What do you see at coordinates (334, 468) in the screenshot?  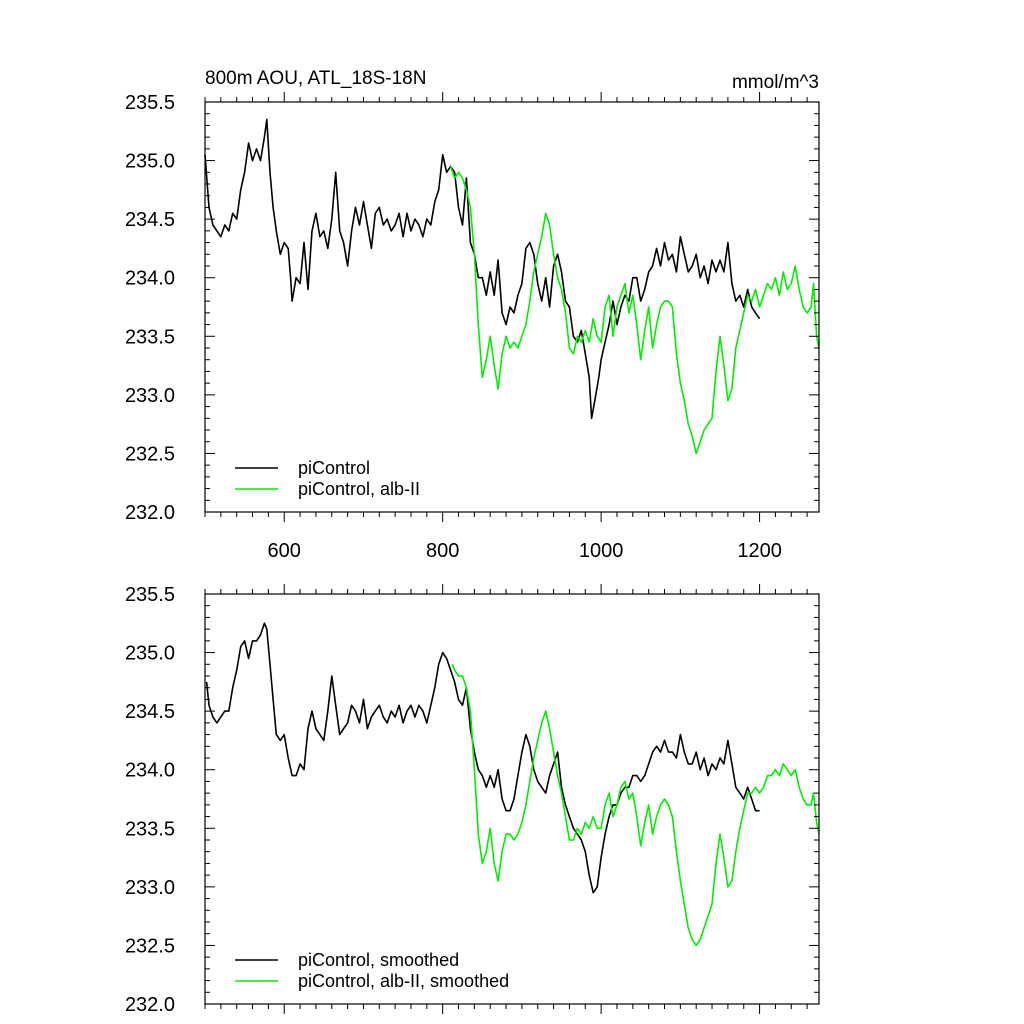 I see `legend-label: piControl` at bounding box center [334, 468].